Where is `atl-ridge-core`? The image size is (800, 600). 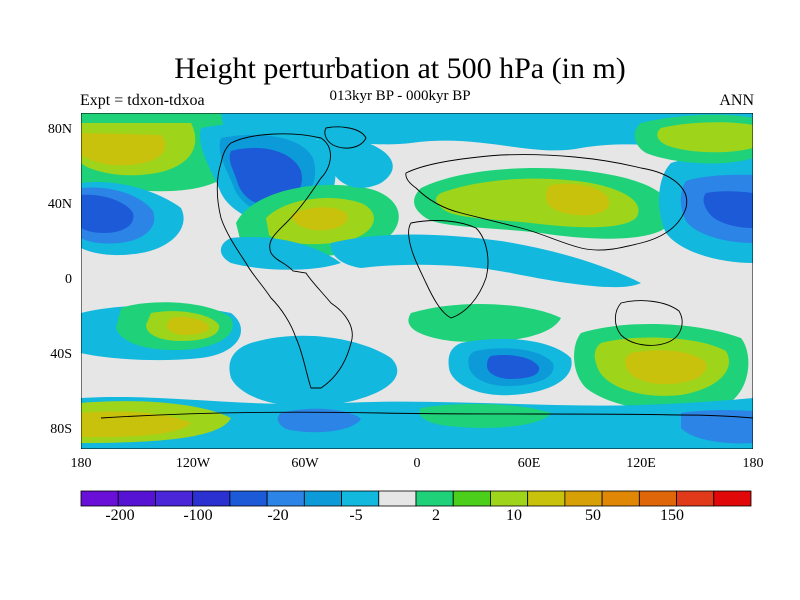 atl-ridge-core is located at coordinates (319, 219).